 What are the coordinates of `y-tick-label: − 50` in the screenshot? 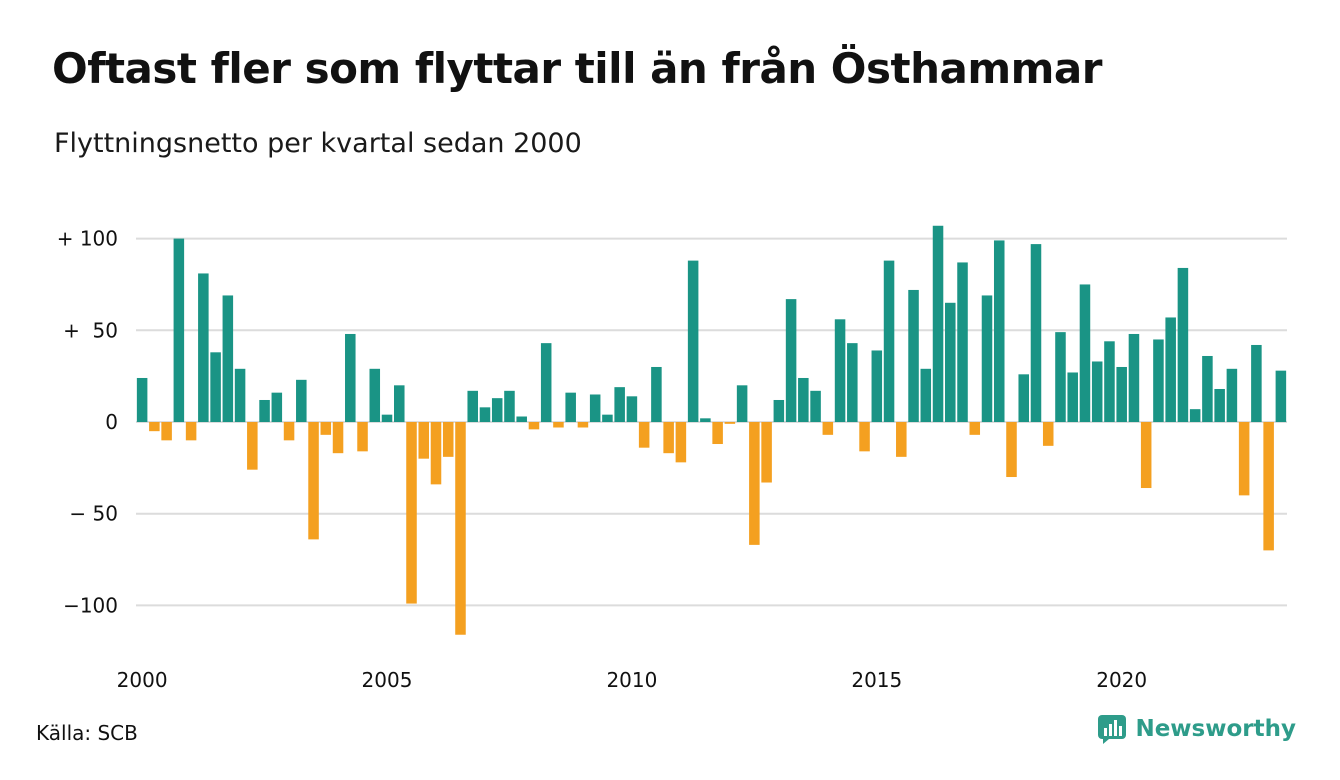 It's located at (93, 514).